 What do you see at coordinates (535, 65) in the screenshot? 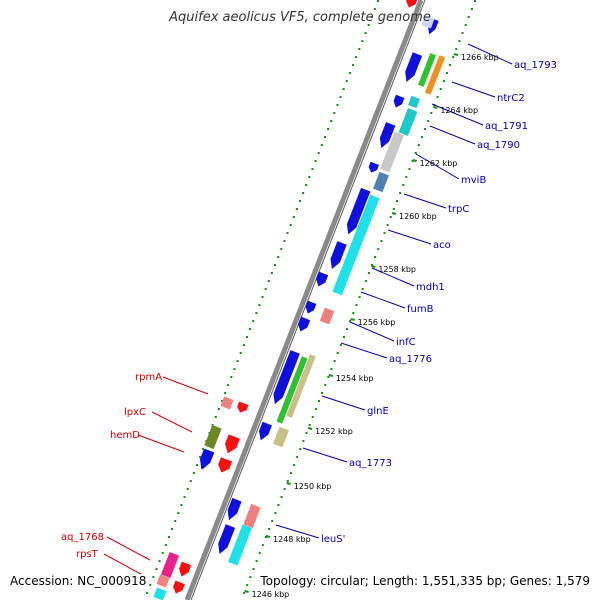
I see `gene-label-aq_1793: aq_1793` at bounding box center [535, 65].